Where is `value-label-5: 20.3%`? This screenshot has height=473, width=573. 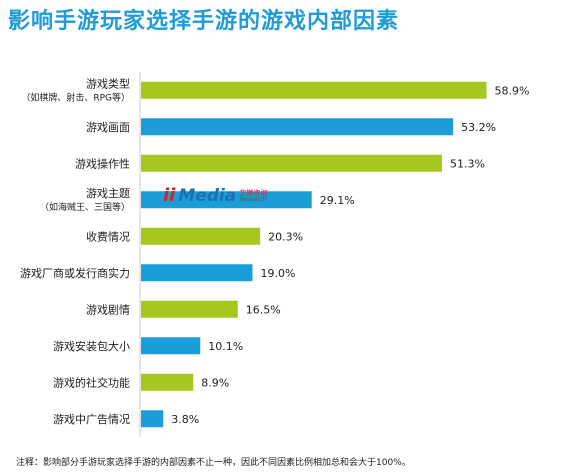
value-label-5: 20.3% is located at coordinates (285, 236).